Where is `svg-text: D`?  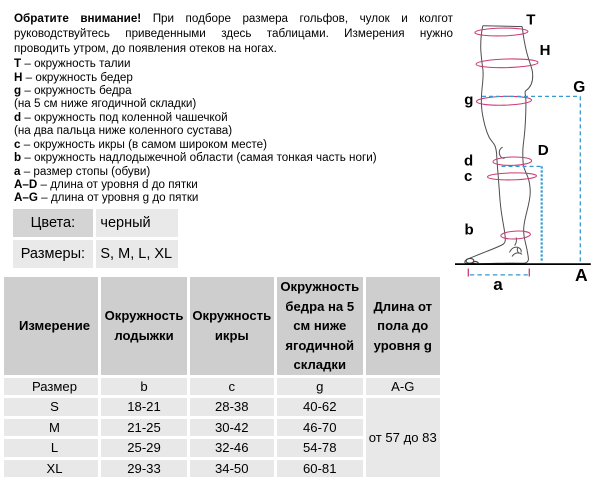 svg-text: D is located at coordinates (543, 150).